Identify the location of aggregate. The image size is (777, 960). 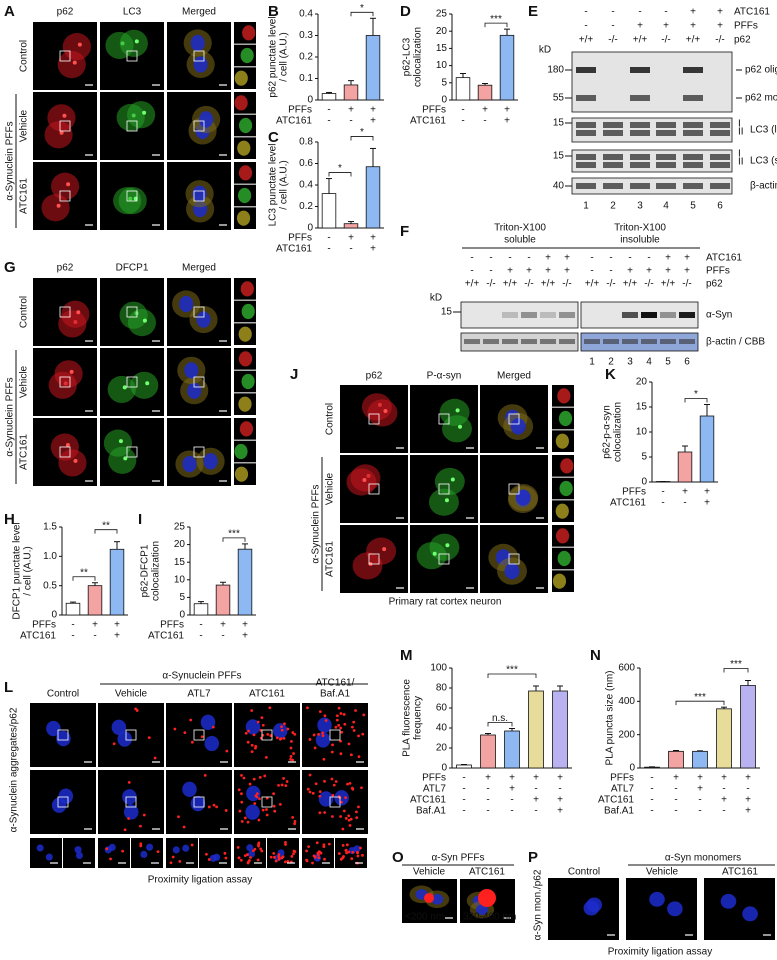
(429, 898).